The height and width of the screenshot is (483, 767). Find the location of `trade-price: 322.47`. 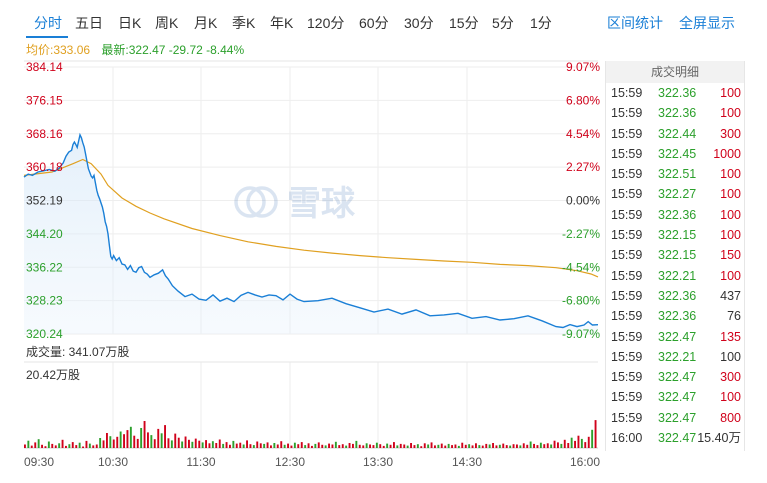

trade-price: 322.47 is located at coordinates (677, 336).